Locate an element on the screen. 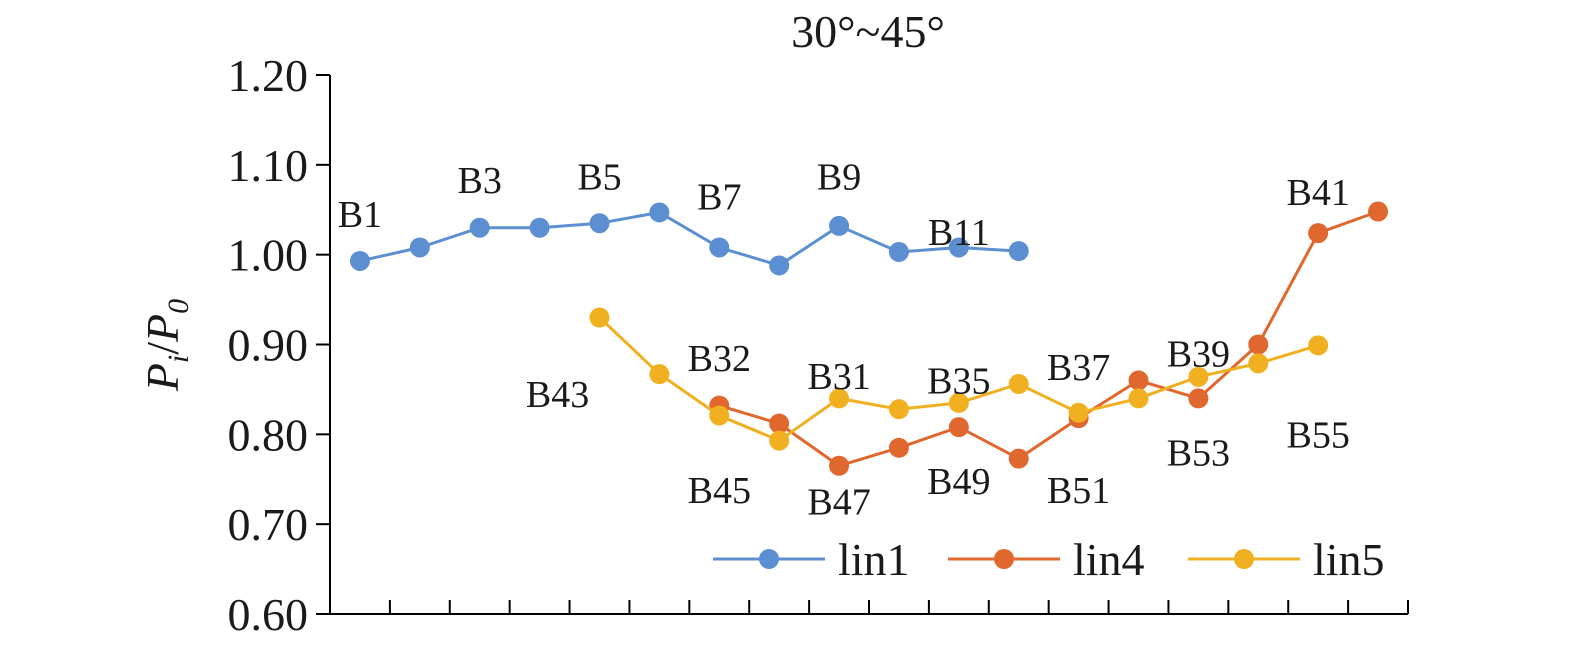 The image size is (1575, 651). chart-title: 30°~45° is located at coordinates (868, 31).